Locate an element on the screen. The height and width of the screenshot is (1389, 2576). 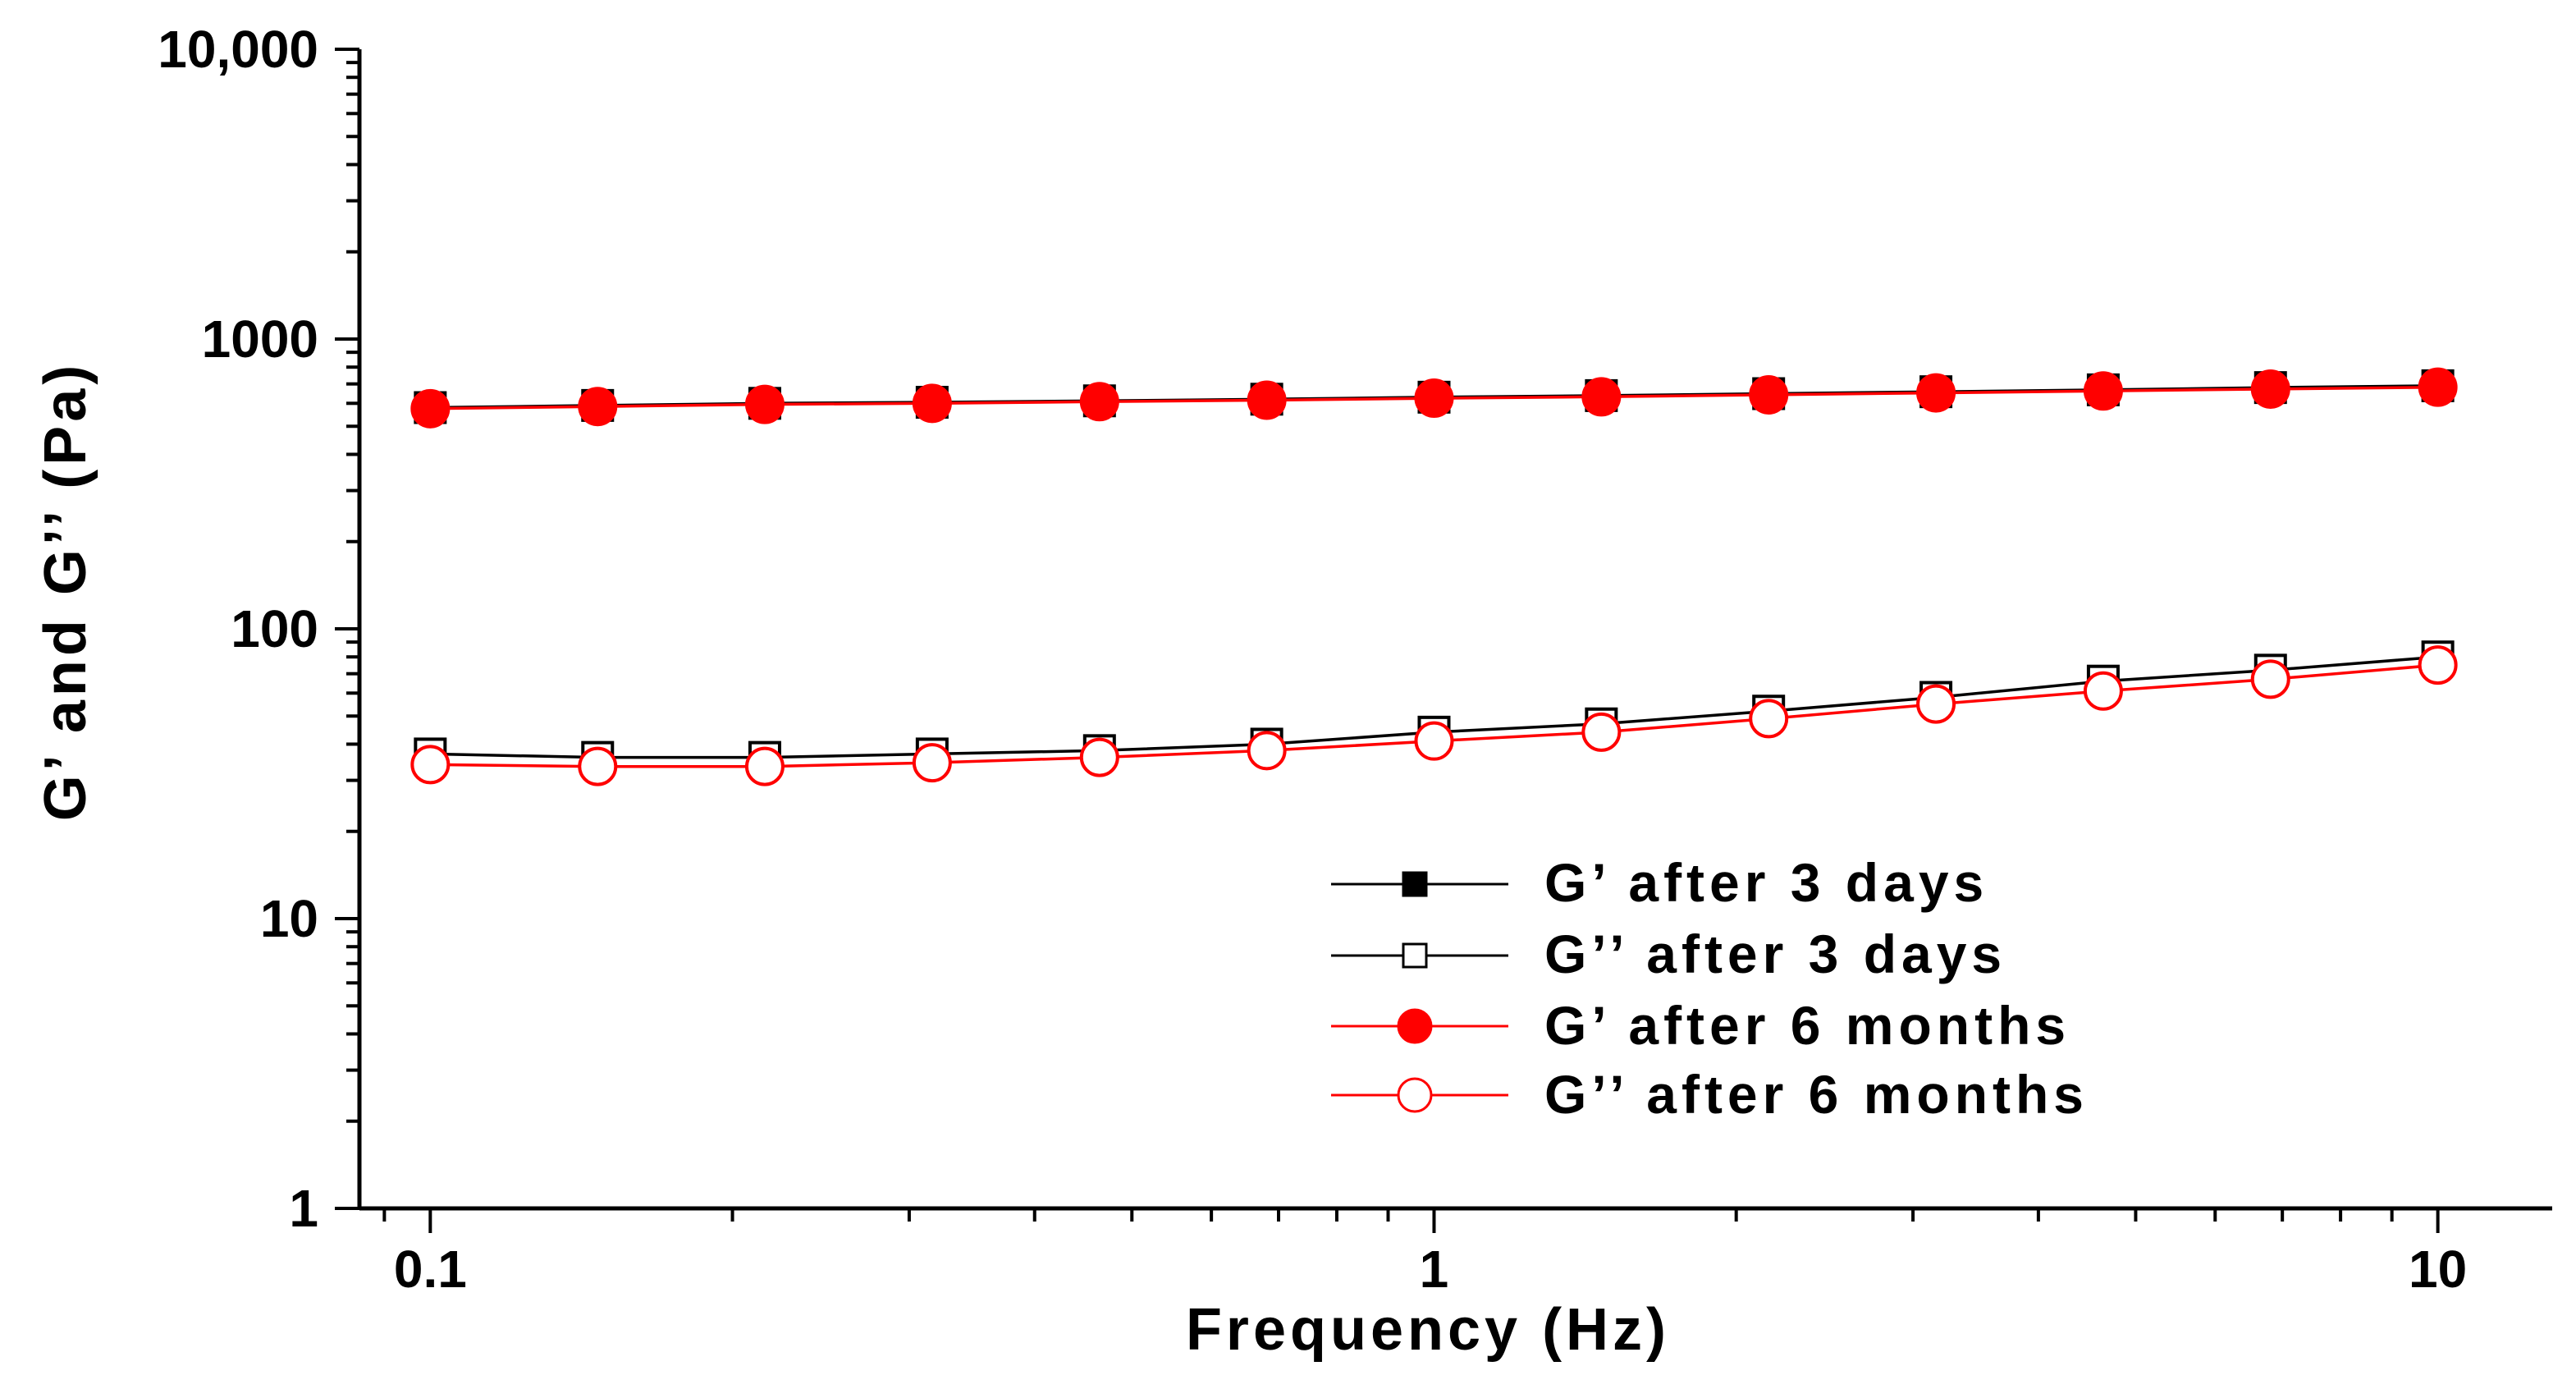
y-tick-label: 10,000 is located at coordinates (238, 49).